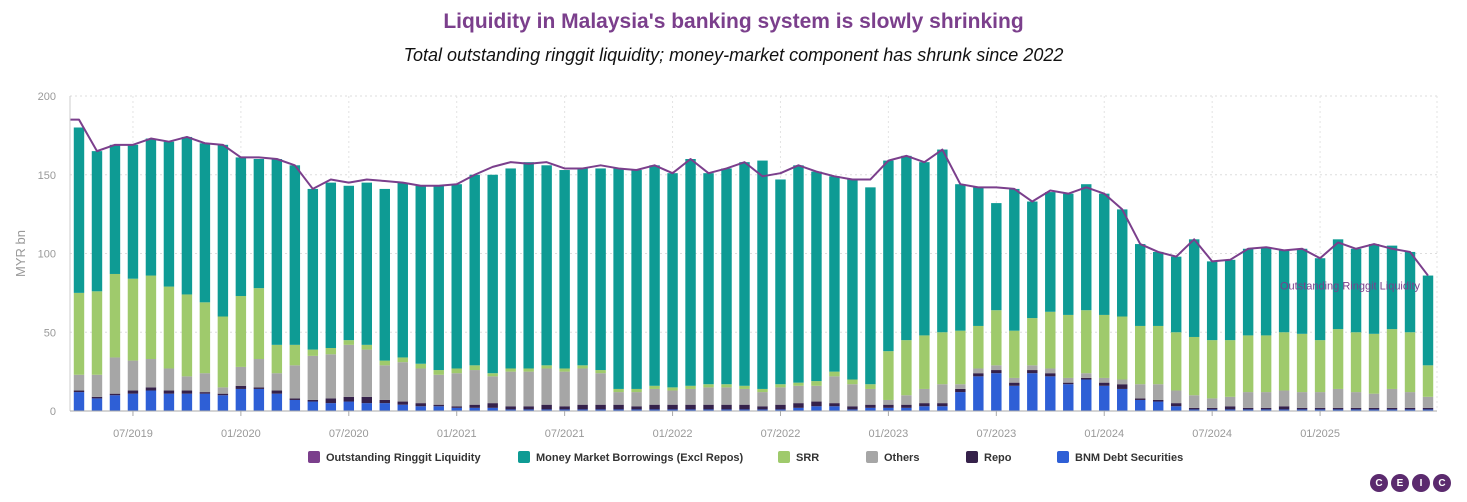 The height and width of the screenshot is (502, 1467). I want to click on y-tick-label: 150, so click(47, 176).